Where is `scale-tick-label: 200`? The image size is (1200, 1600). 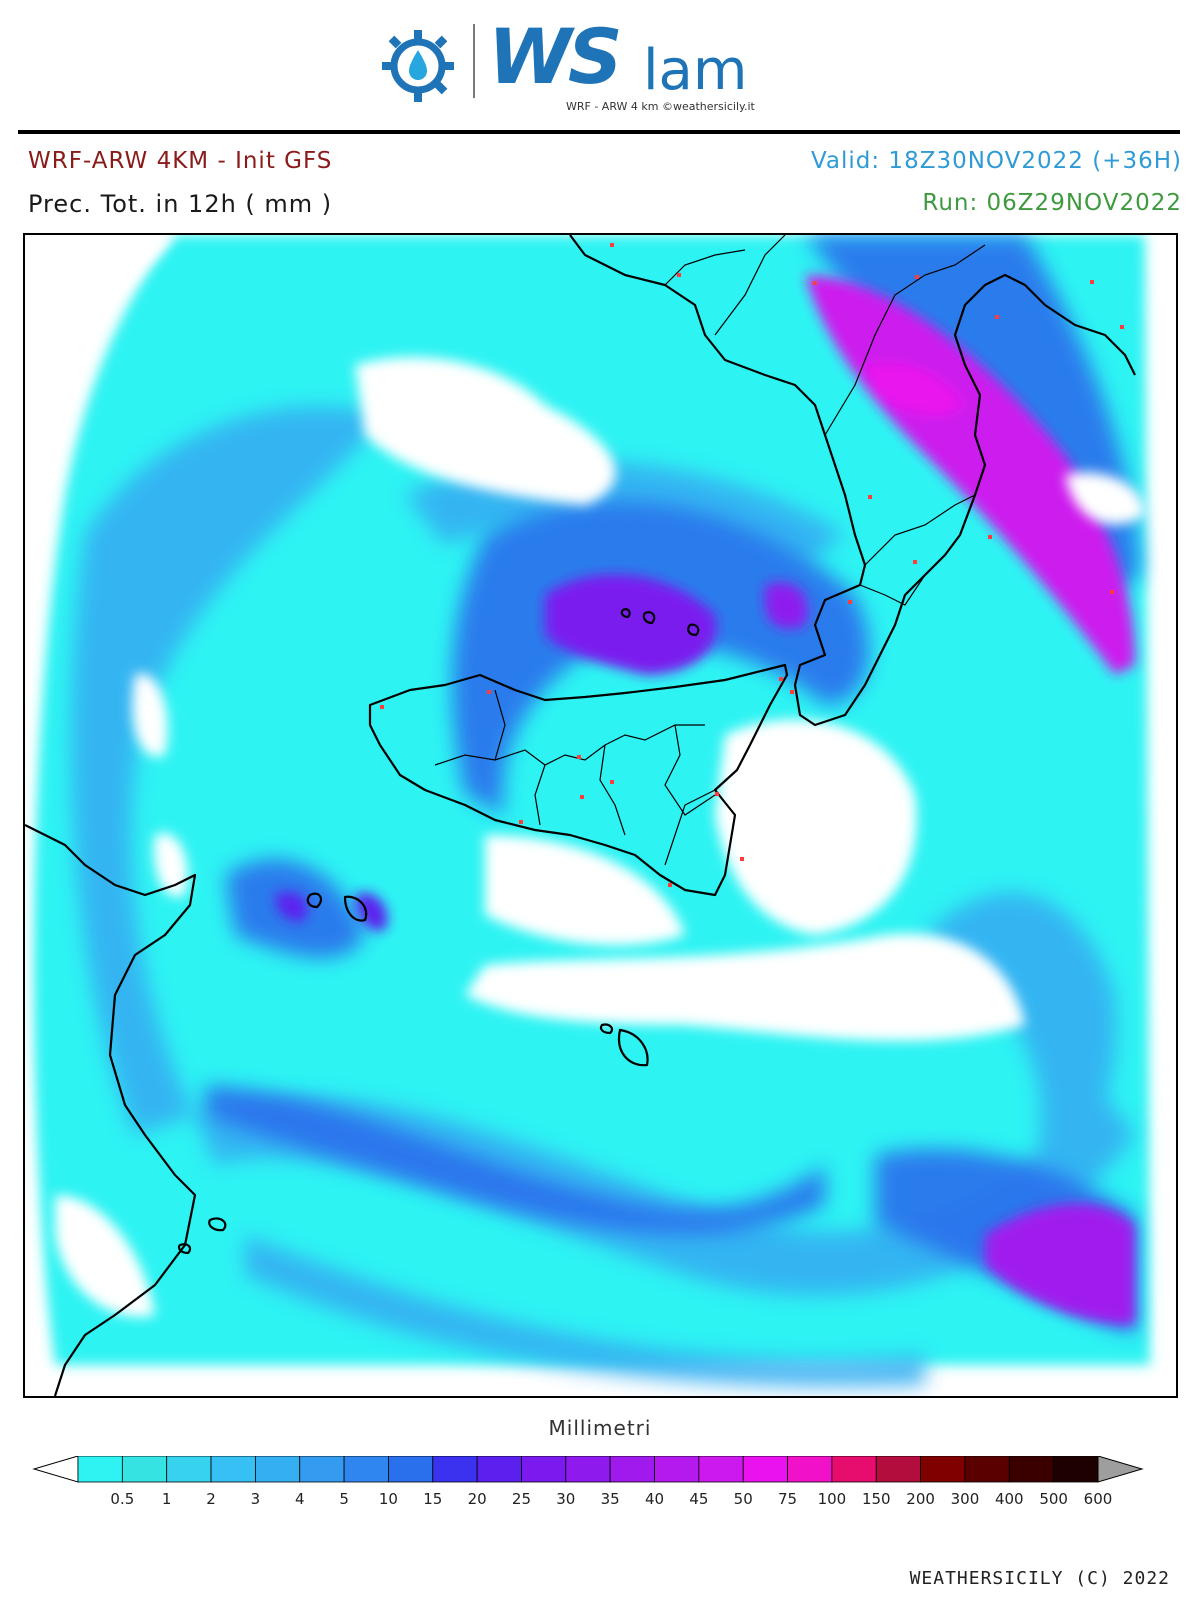
scale-tick-label: 200 is located at coordinates (920, 1499).